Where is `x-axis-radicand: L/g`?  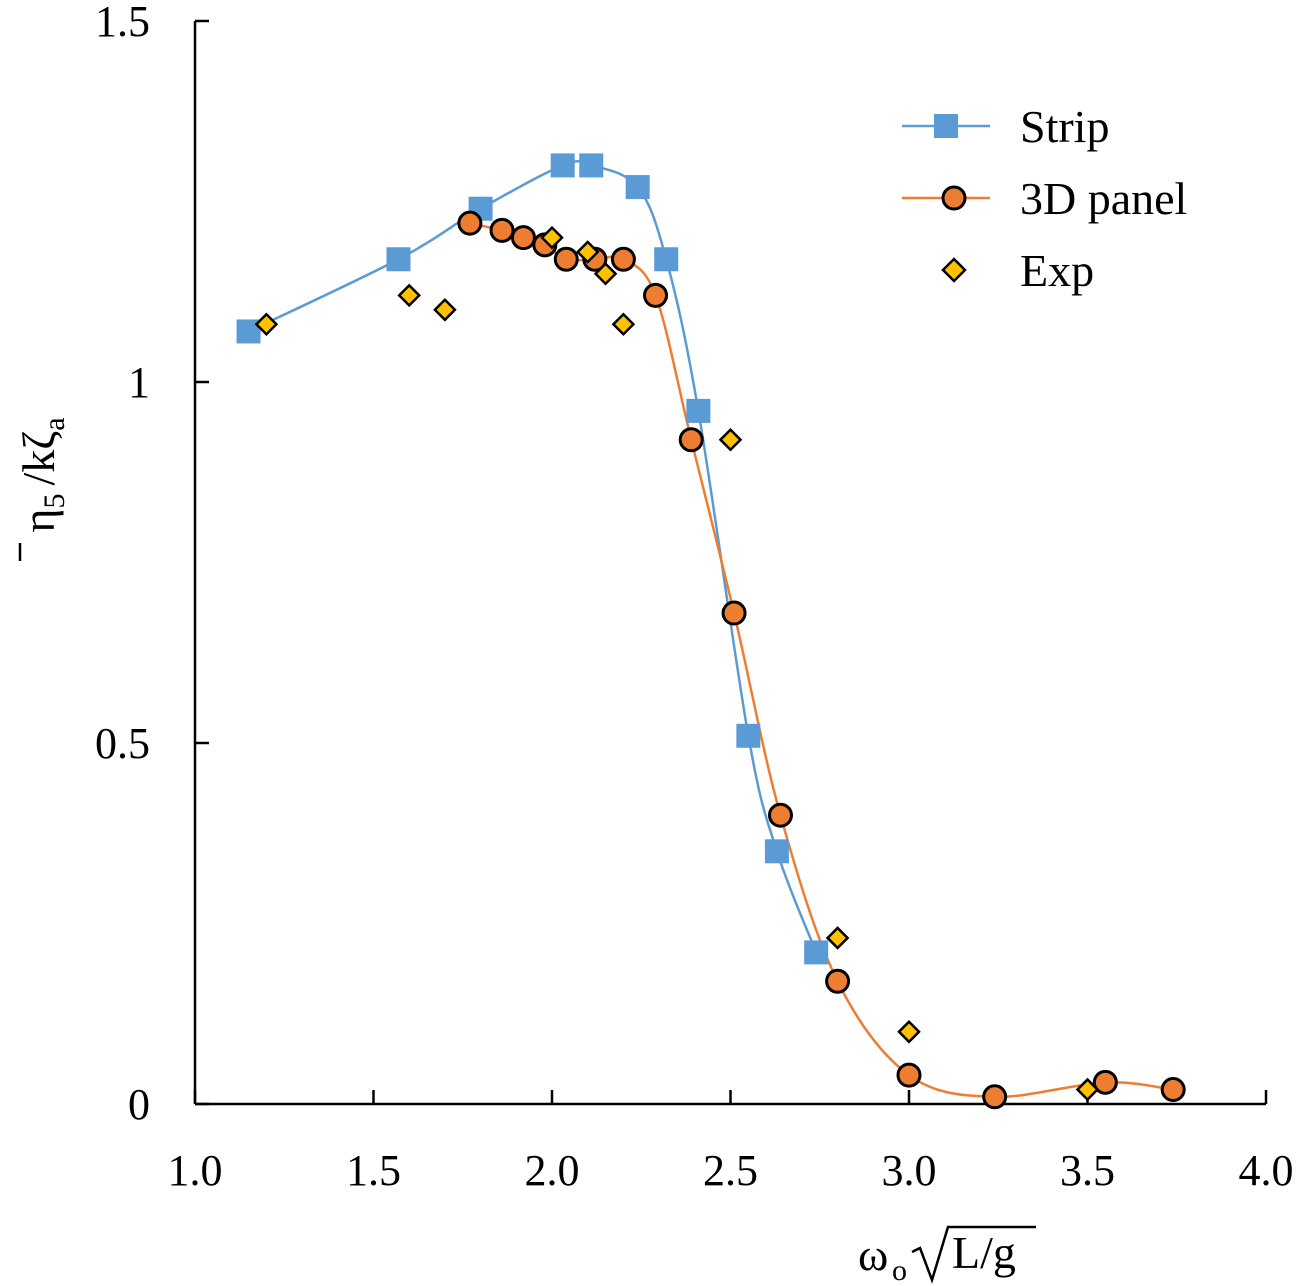 x-axis-radicand: L/g is located at coordinates (984, 1252).